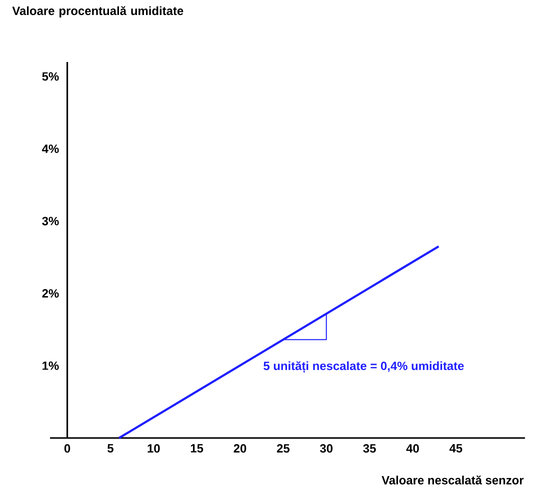  Describe the element at coordinates (67, 448) in the screenshot. I see `x-tick-label: 0` at that location.